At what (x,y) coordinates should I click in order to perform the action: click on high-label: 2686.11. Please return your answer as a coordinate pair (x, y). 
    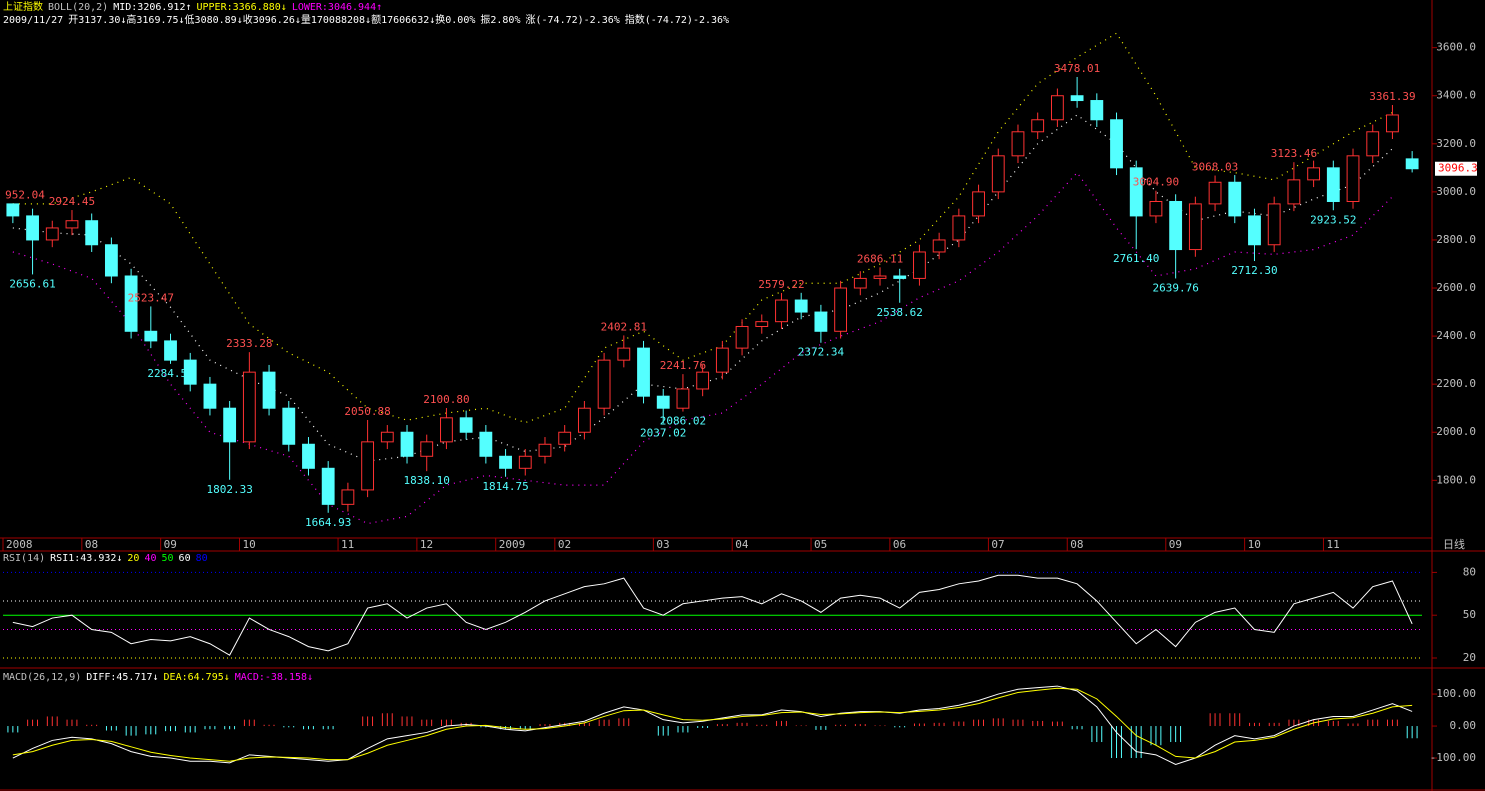
    Looking at the image, I should click on (880, 258).